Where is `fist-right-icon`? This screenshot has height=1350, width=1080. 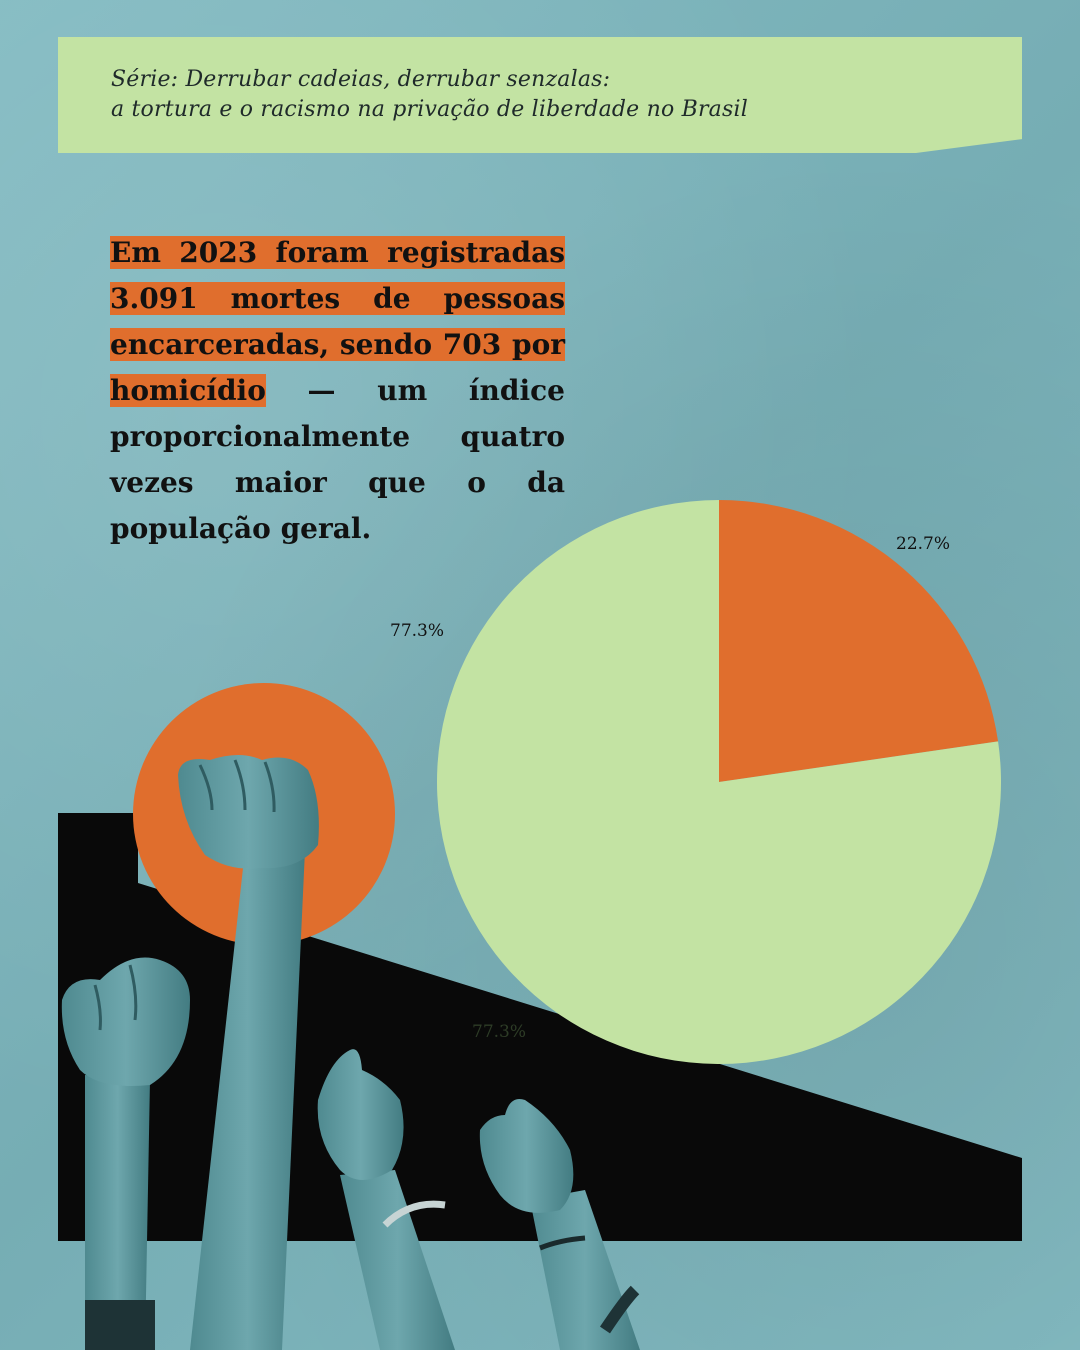
fist-right-icon is located at coordinates (559, 1224).